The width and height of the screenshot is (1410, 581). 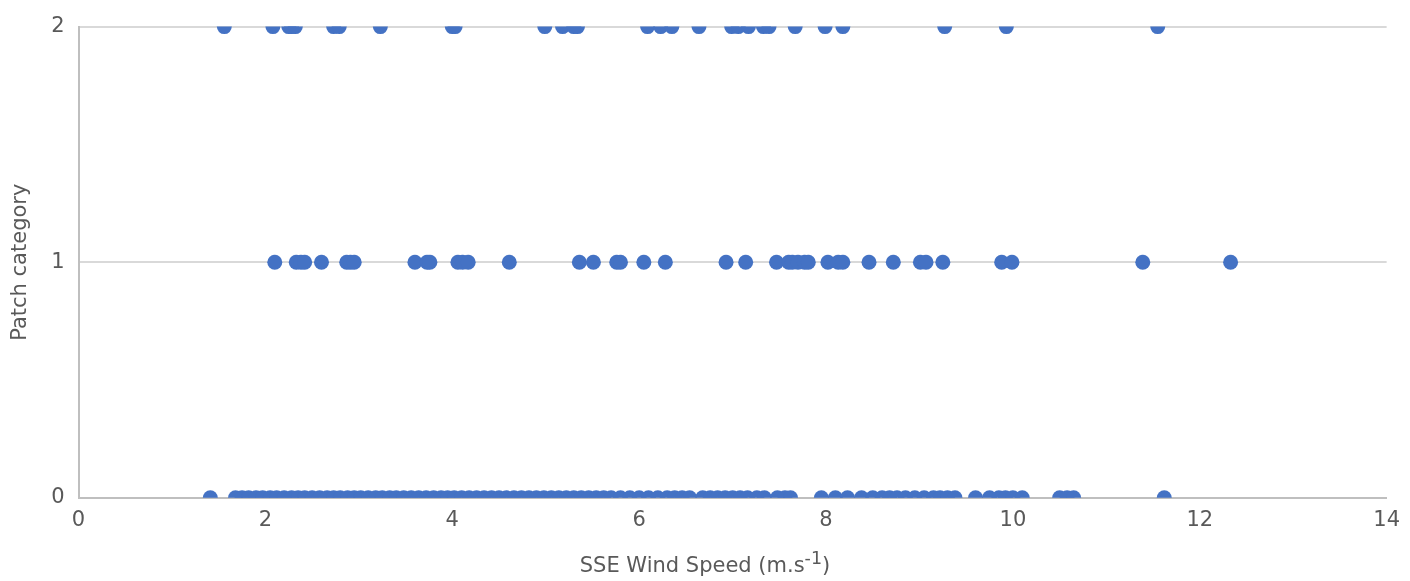 I want to click on x-tick-label: 6, so click(x=639, y=518).